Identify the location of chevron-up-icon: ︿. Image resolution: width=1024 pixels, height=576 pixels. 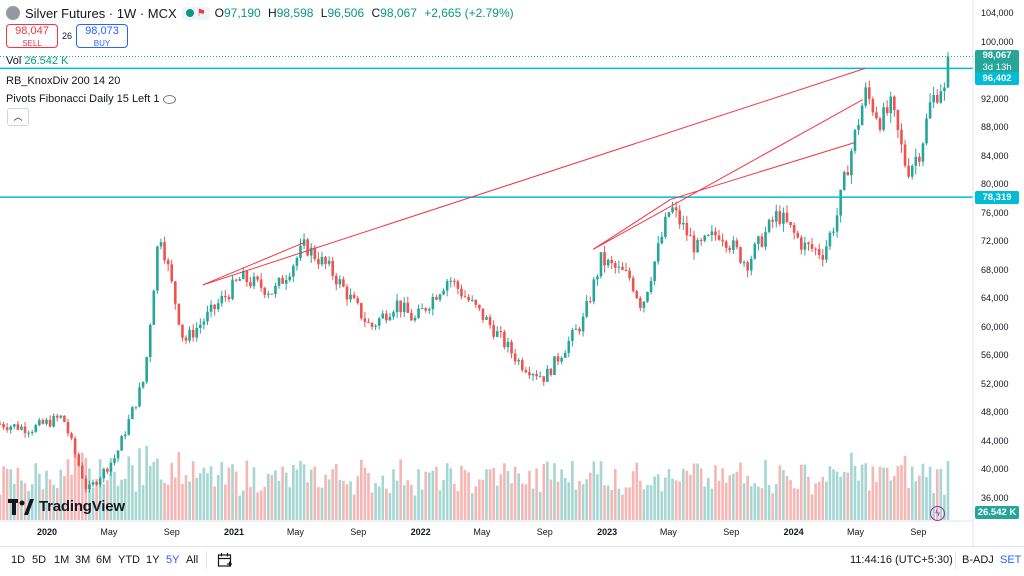
(18, 117).